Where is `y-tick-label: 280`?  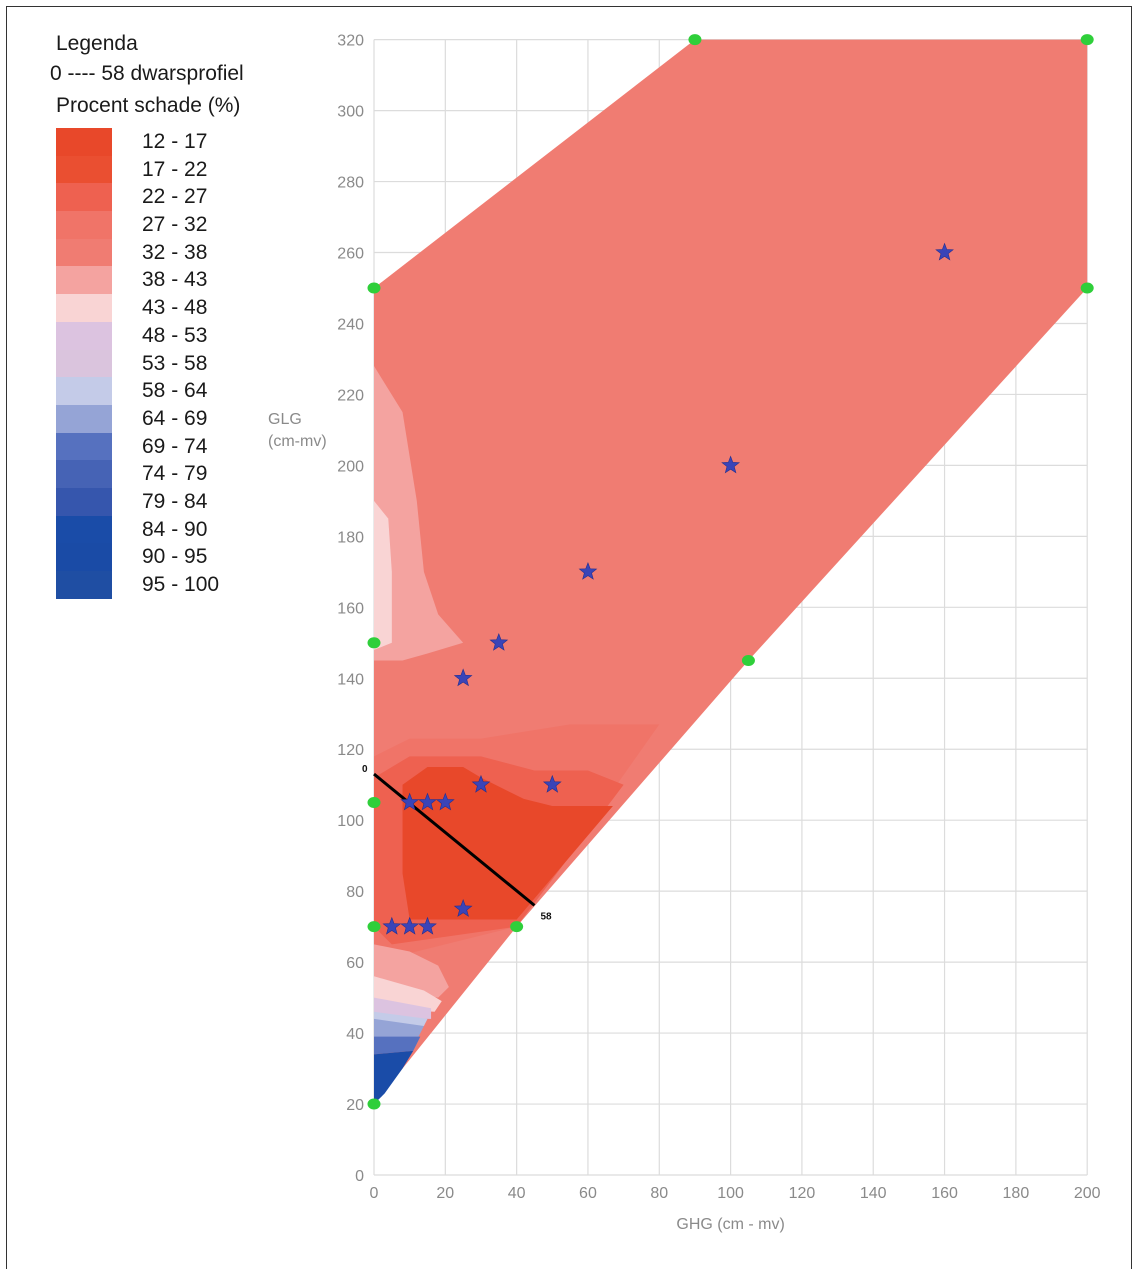
y-tick-label: 280 is located at coordinates (350, 183).